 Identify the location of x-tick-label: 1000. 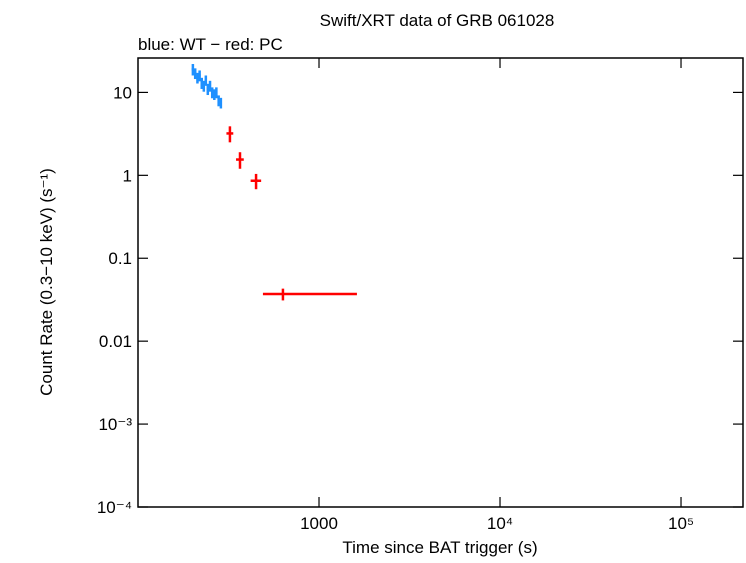
(319, 523).